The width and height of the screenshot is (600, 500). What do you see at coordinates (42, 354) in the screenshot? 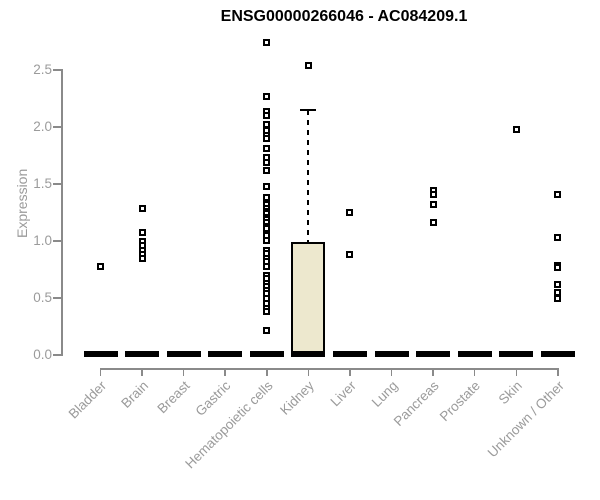
I see `y-tick-label: 0.0` at bounding box center [42, 354].